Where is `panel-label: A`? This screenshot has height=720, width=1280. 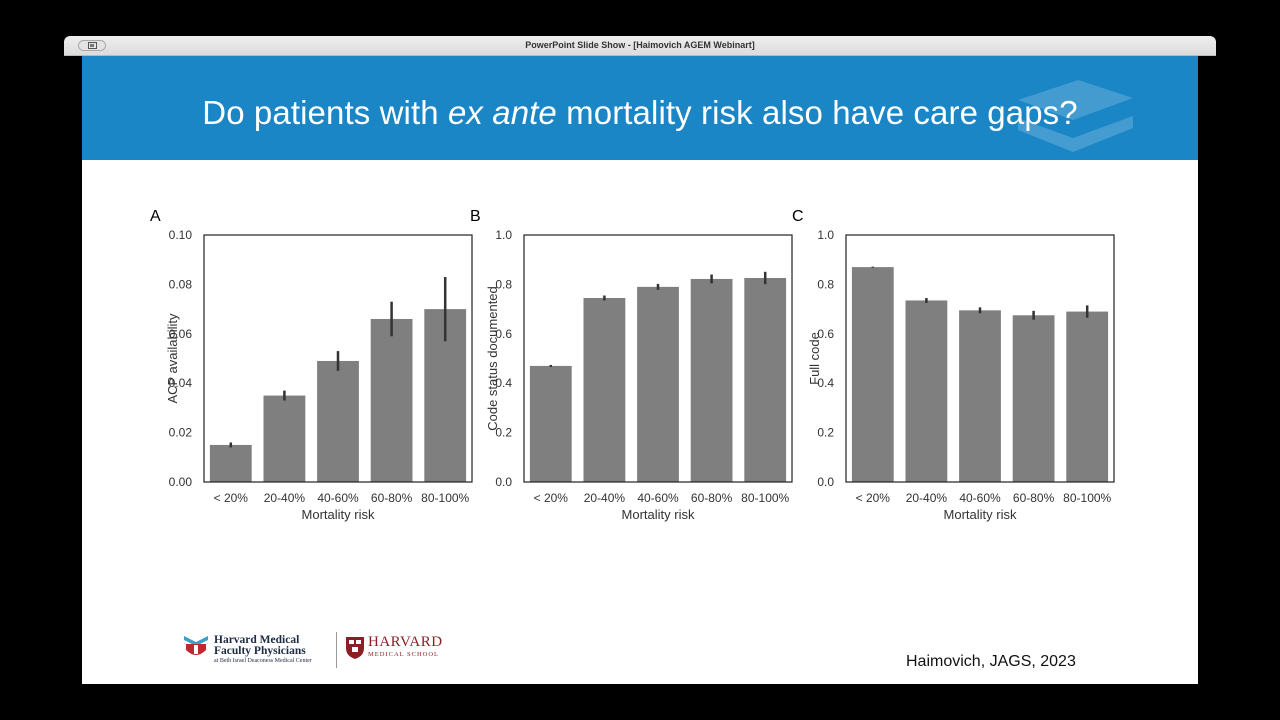 panel-label: A is located at coordinates (155, 216).